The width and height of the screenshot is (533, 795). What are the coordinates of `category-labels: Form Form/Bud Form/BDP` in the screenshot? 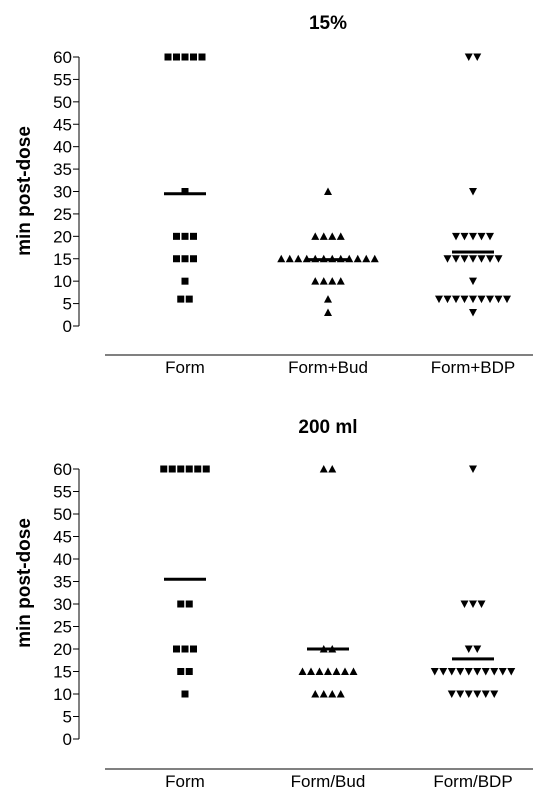 It's located at (339, 781).